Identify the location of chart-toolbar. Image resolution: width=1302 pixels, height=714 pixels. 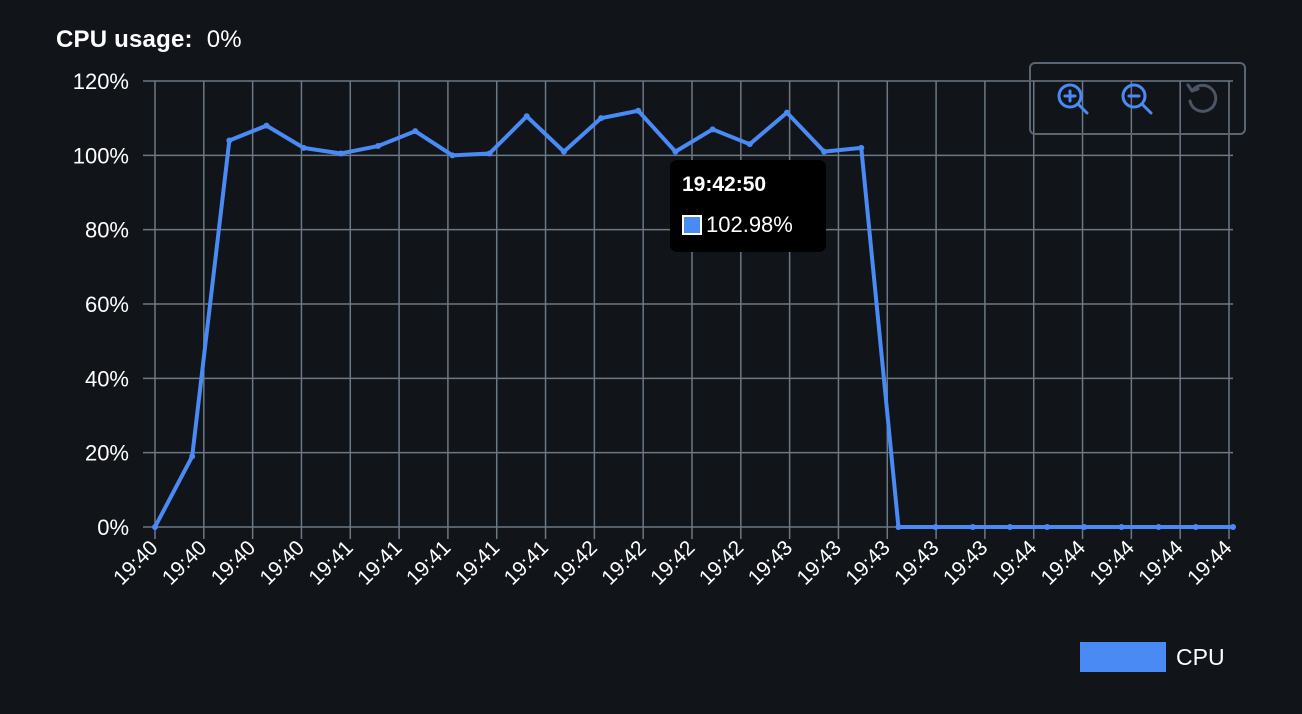
(1137, 98).